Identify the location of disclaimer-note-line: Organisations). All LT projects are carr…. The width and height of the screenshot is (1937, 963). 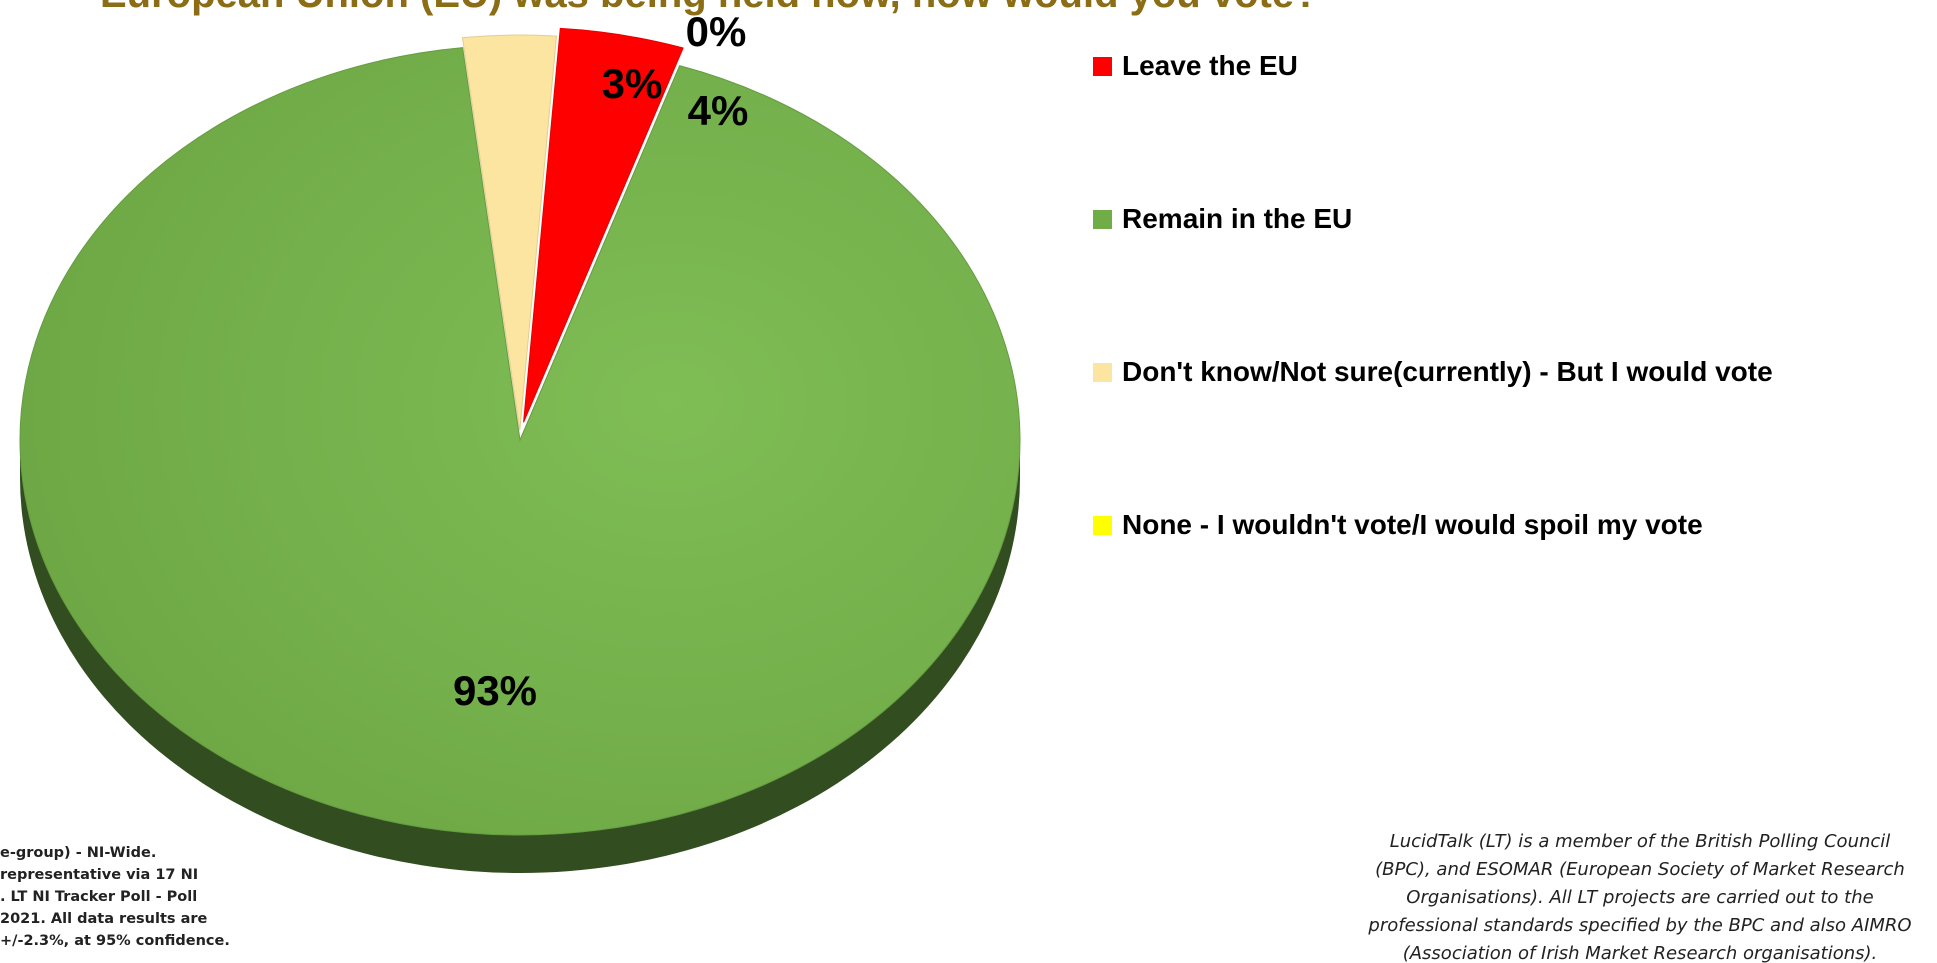
(1640, 897).